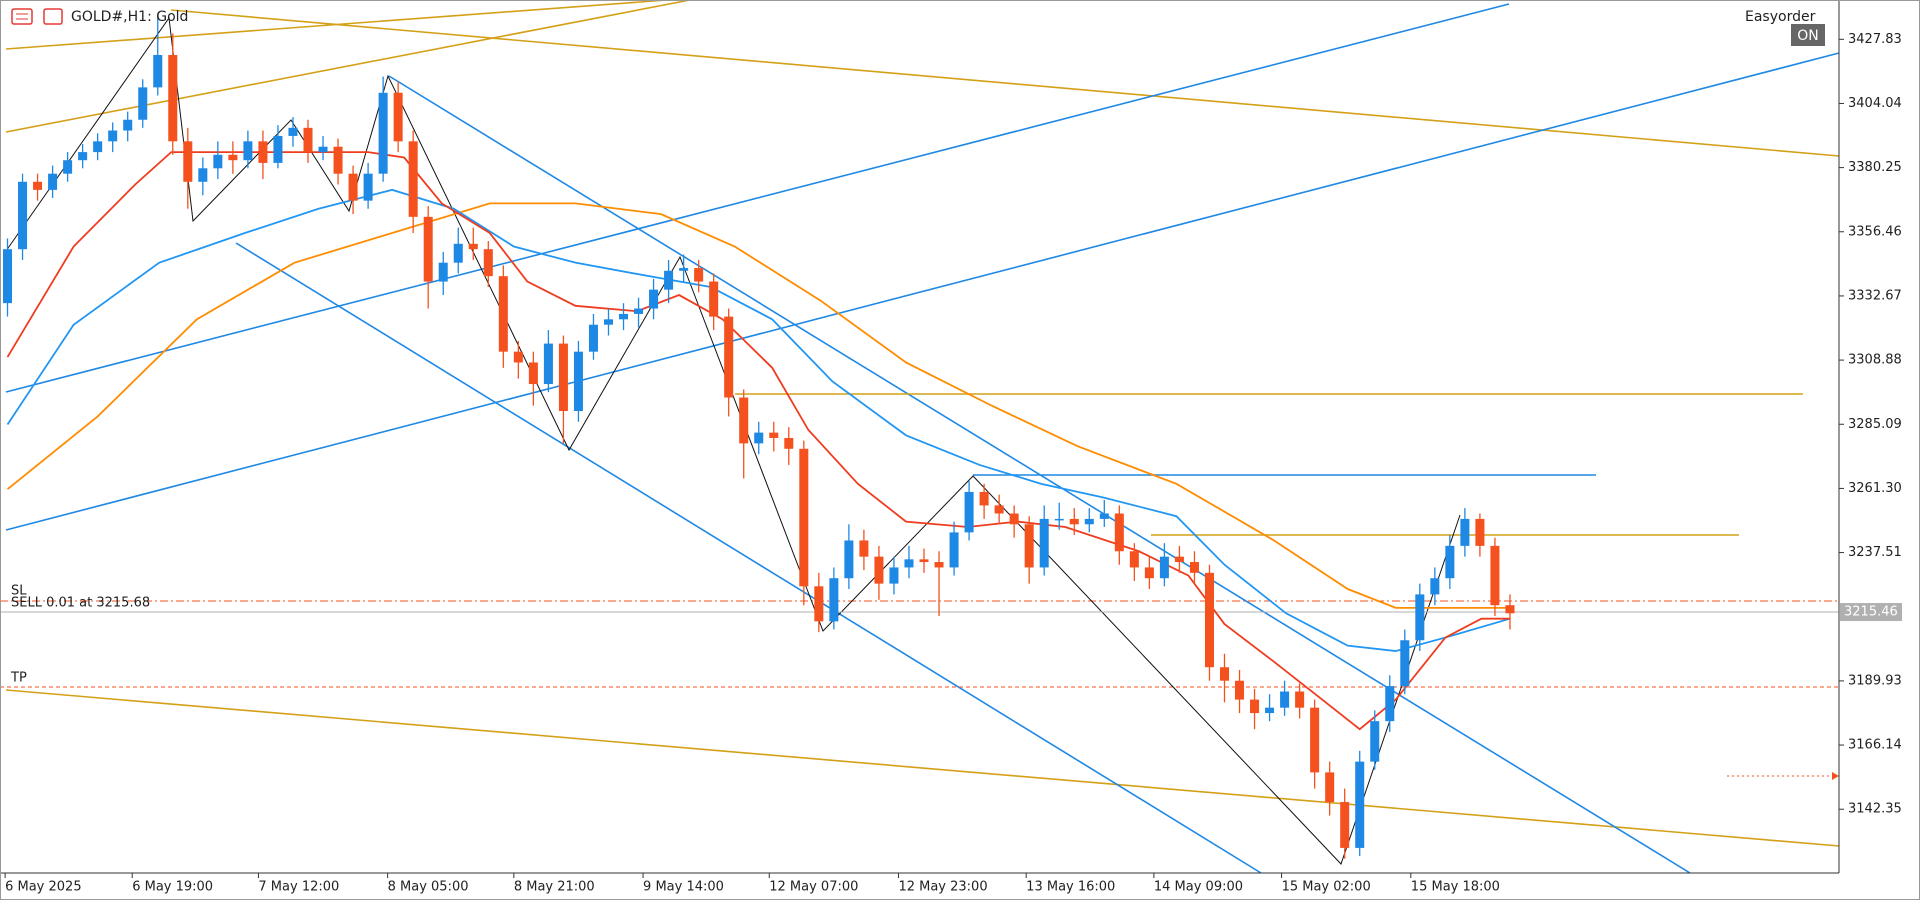 The image size is (1920, 900). I want to click on y-tick-label: 3189.93, so click(1875, 680).